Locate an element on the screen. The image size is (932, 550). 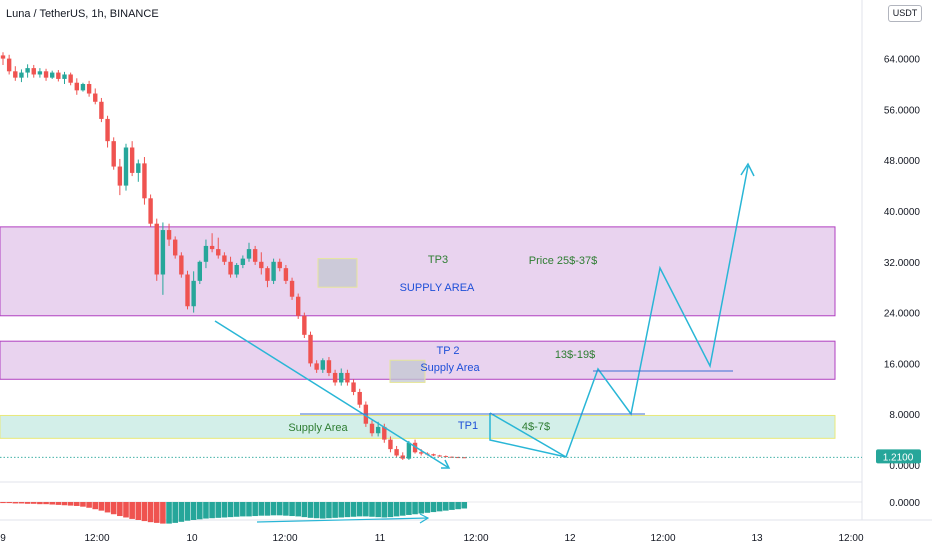
time-tick-label: 11 is located at coordinates (380, 538).